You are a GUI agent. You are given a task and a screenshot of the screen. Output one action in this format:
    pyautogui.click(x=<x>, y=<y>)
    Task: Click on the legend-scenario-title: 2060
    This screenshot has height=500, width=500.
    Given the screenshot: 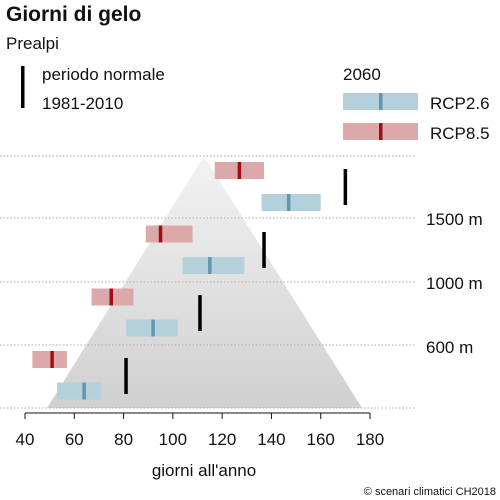 What is the action you would take?
    pyautogui.click(x=362, y=74)
    